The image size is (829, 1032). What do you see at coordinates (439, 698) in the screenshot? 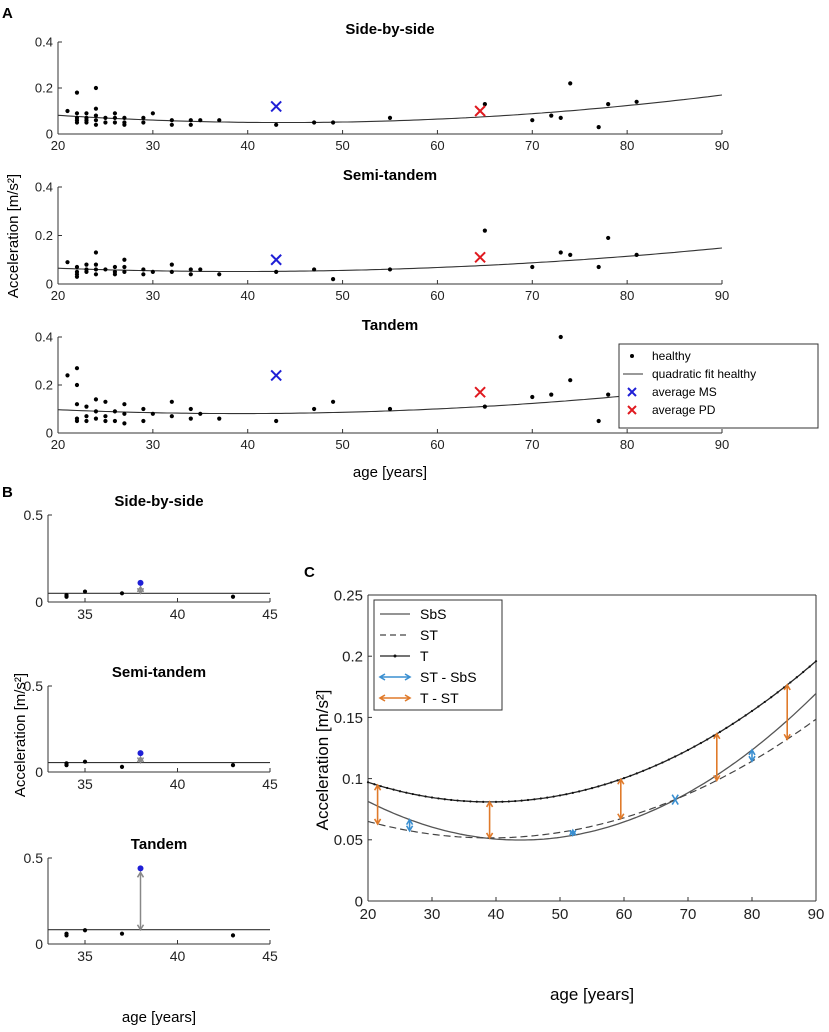
I see `legend-label: T - ST` at bounding box center [439, 698].